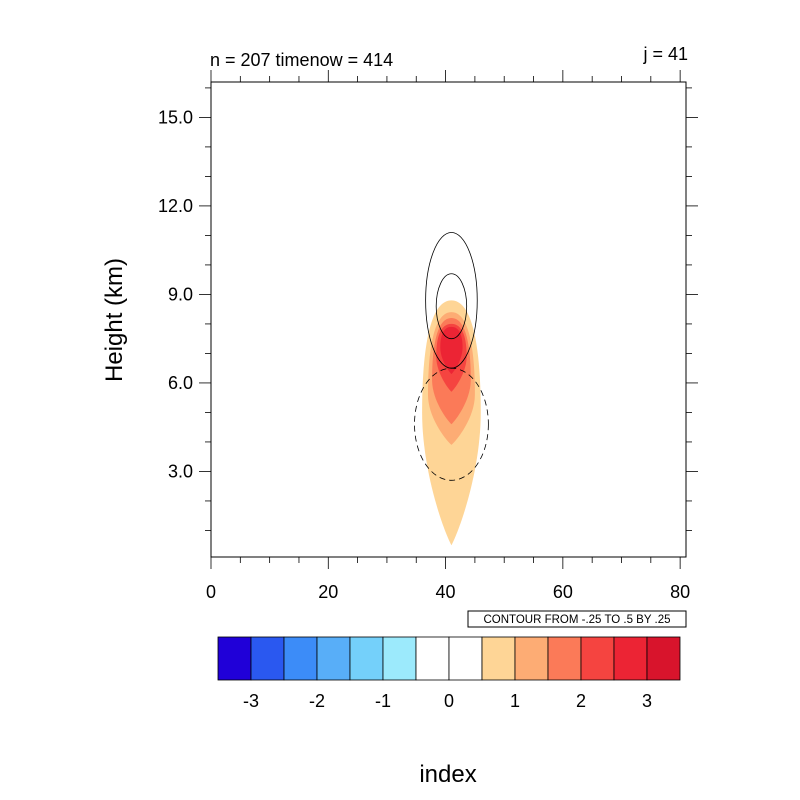 The height and width of the screenshot is (800, 800). I want to click on title-left: n = 207 timenow = 414, so click(301, 60).